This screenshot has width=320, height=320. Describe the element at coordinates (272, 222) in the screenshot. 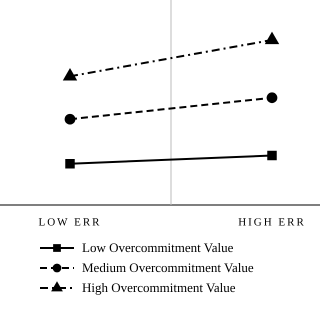

I see `x-tick-label: HIGH ERR` at that location.